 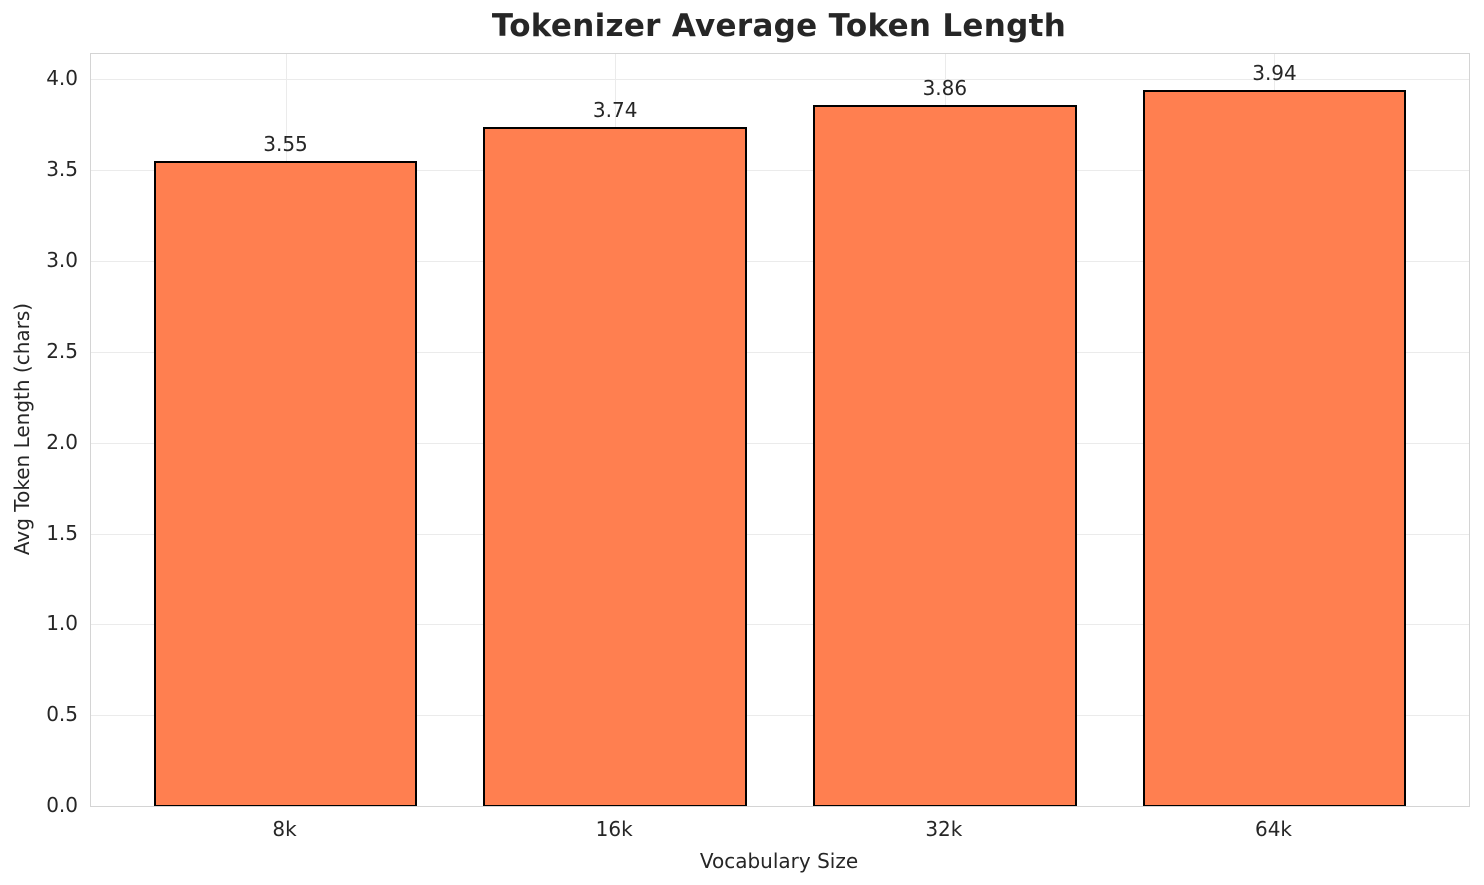 What do you see at coordinates (62, 260) in the screenshot?
I see `y-tick-label: 3.0` at bounding box center [62, 260].